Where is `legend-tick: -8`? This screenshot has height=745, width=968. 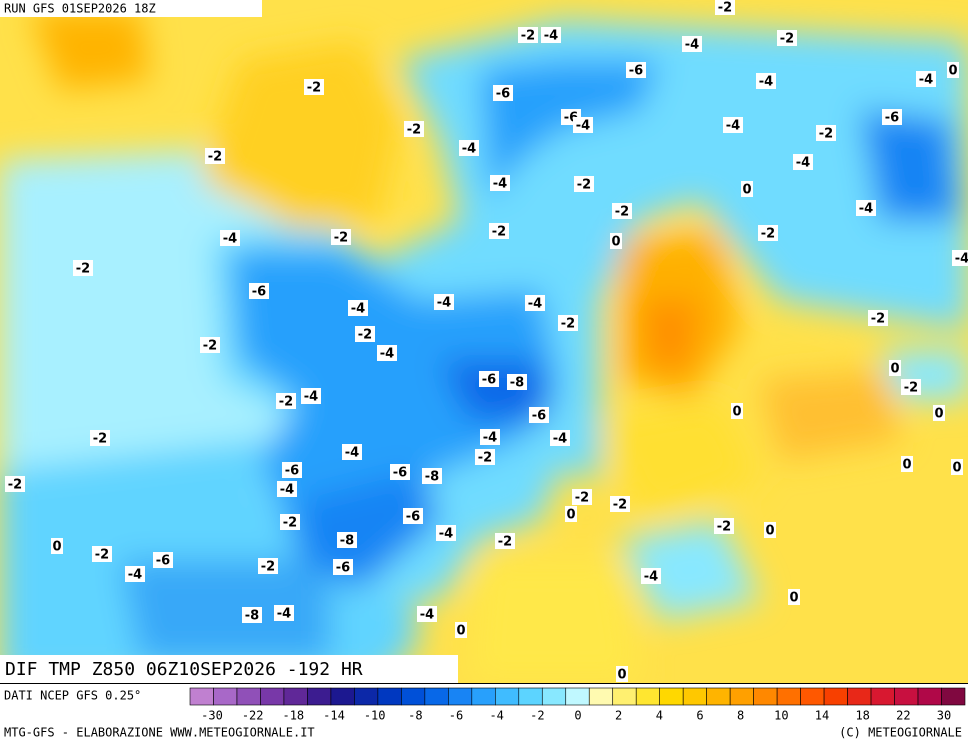
legend-tick: -8 is located at coordinates (415, 716).